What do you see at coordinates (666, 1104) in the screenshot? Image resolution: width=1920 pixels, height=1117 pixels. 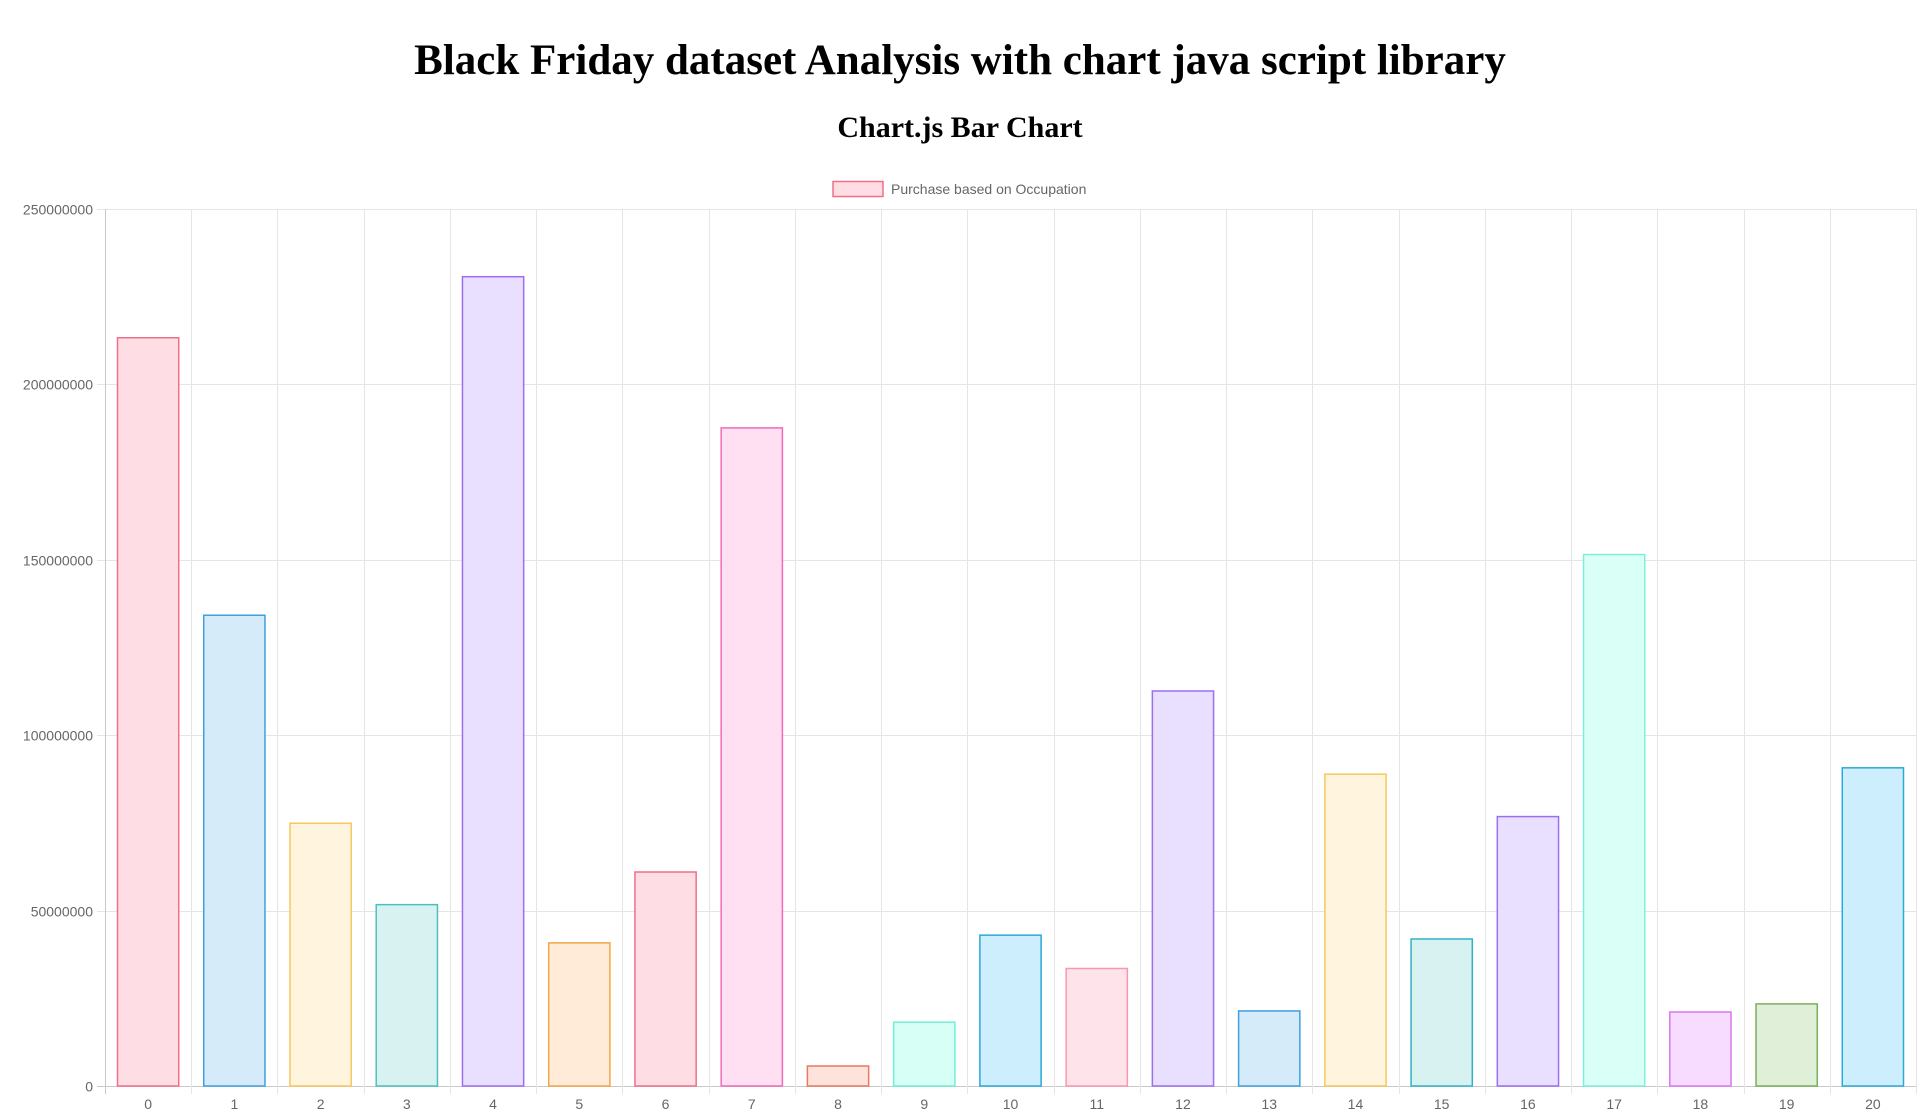 I see `x-tick-label: 6` at bounding box center [666, 1104].